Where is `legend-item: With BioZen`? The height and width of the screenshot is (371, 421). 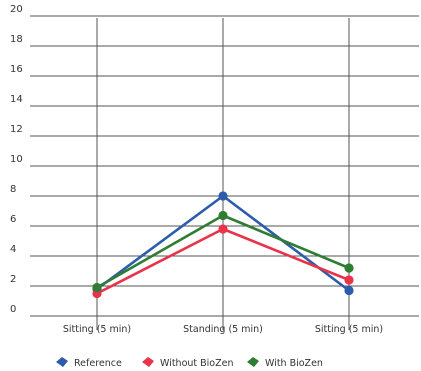 legend-item: With BioZen is located at coordinates (285, 363).